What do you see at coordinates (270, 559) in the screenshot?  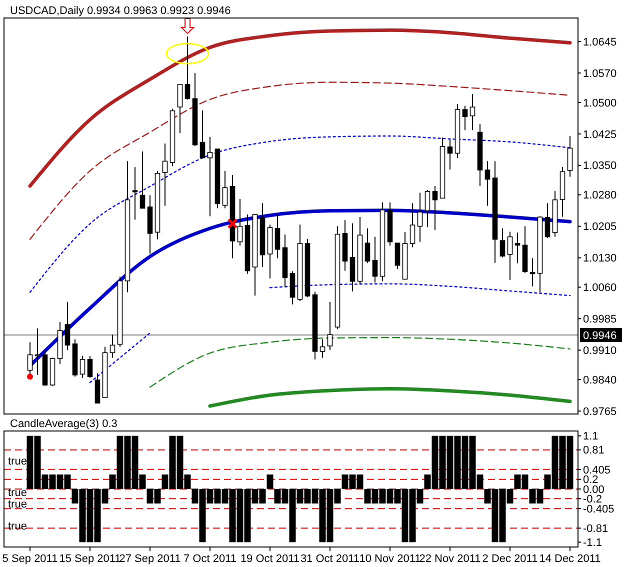 I see `x-tick-label: 19 Oct 2011` at bounding box center [270, 559].